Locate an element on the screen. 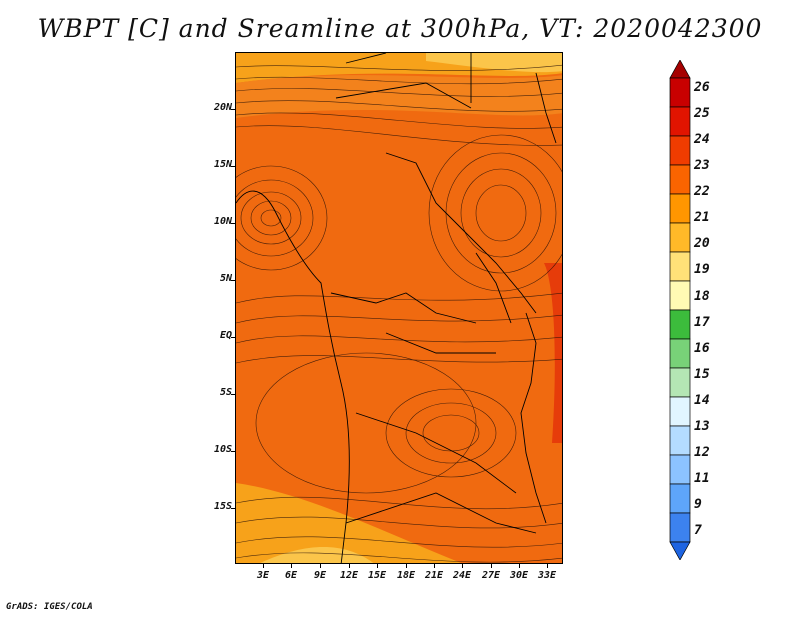 The height and width of the screenshot is (618, 800). colorbar-label: 12 is located at coordinates (702, 452).